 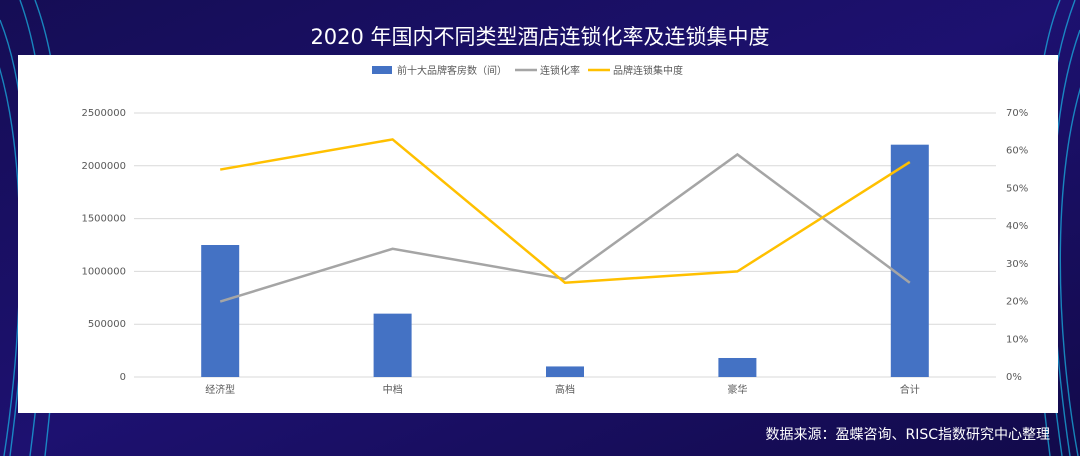 What do you see at coordinates (452, 70) in the screenshot?
I see `legend-label: 前十大品牌客房数（间）` at bounding box center [452, 70].